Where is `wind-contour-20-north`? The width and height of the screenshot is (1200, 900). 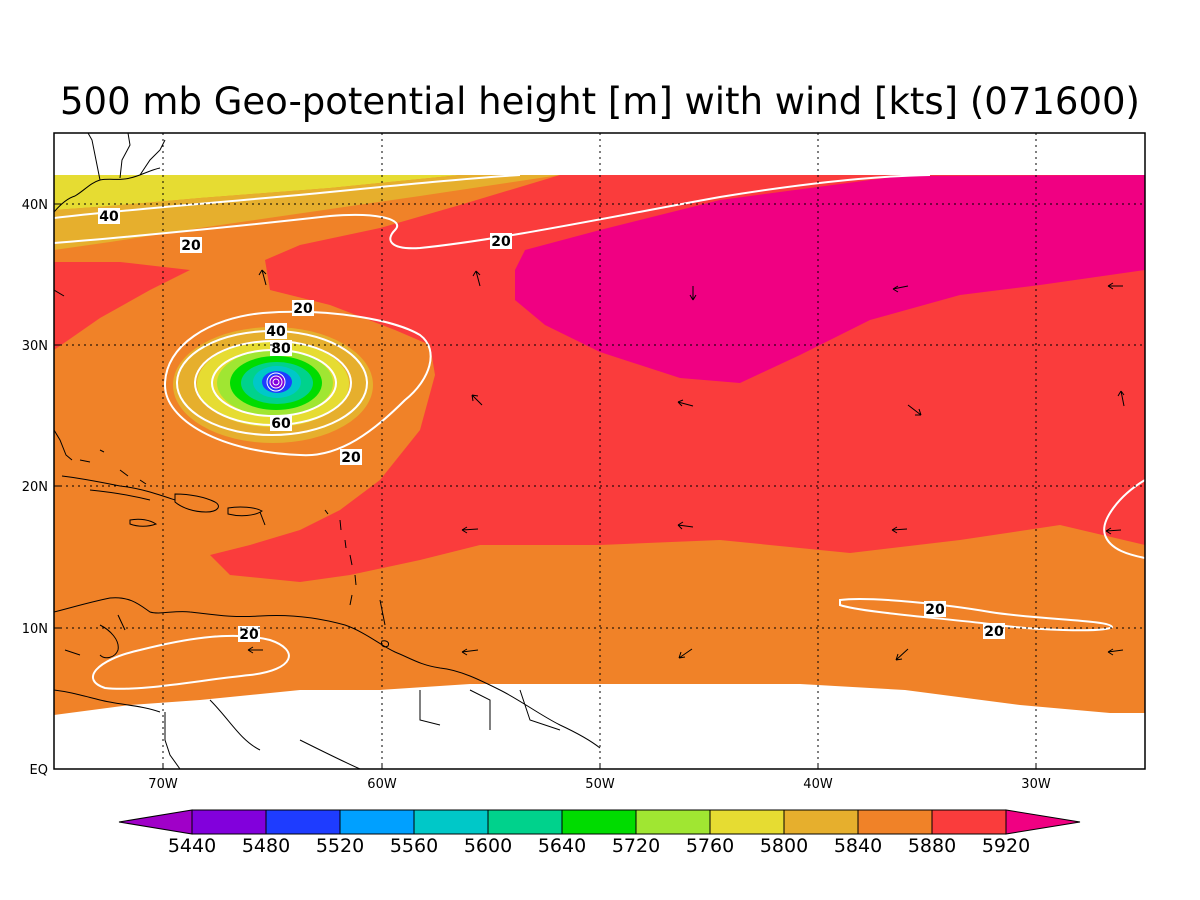
wind-contour-20-north is located at coordinates (492, 212).